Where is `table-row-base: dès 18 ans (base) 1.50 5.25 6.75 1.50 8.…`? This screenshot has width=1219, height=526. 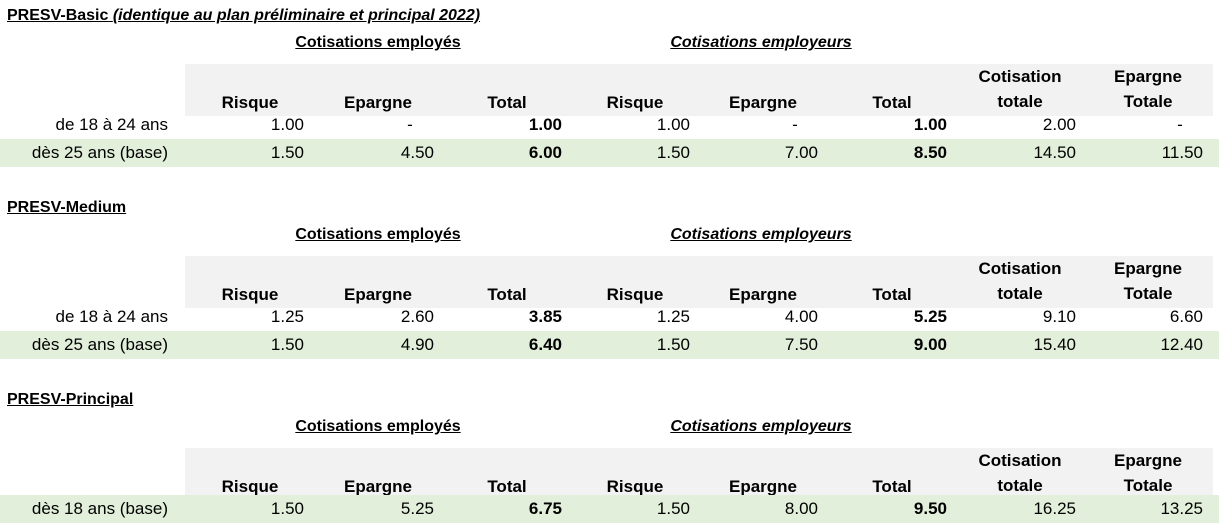
table-row-base: dès 18 ans (base) 1.50 5.25 6.75 1.50 8.… is located at coordinates (609, 509).